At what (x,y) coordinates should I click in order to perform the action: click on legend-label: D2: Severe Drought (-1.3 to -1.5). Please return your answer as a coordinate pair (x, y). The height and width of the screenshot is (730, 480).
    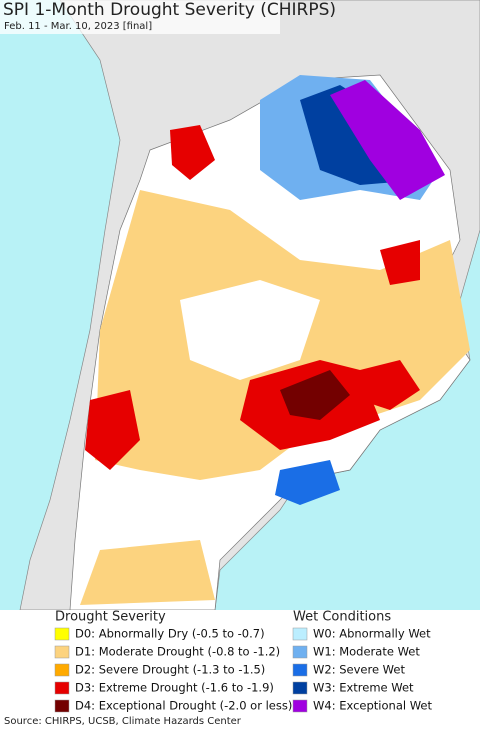
    Looking at the image, I should click on (170, 670).